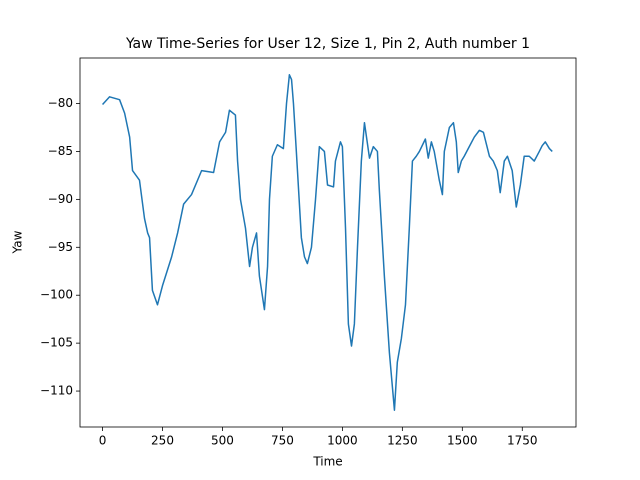  I want to click on x-tick-label: 1750, so click(522, 441).